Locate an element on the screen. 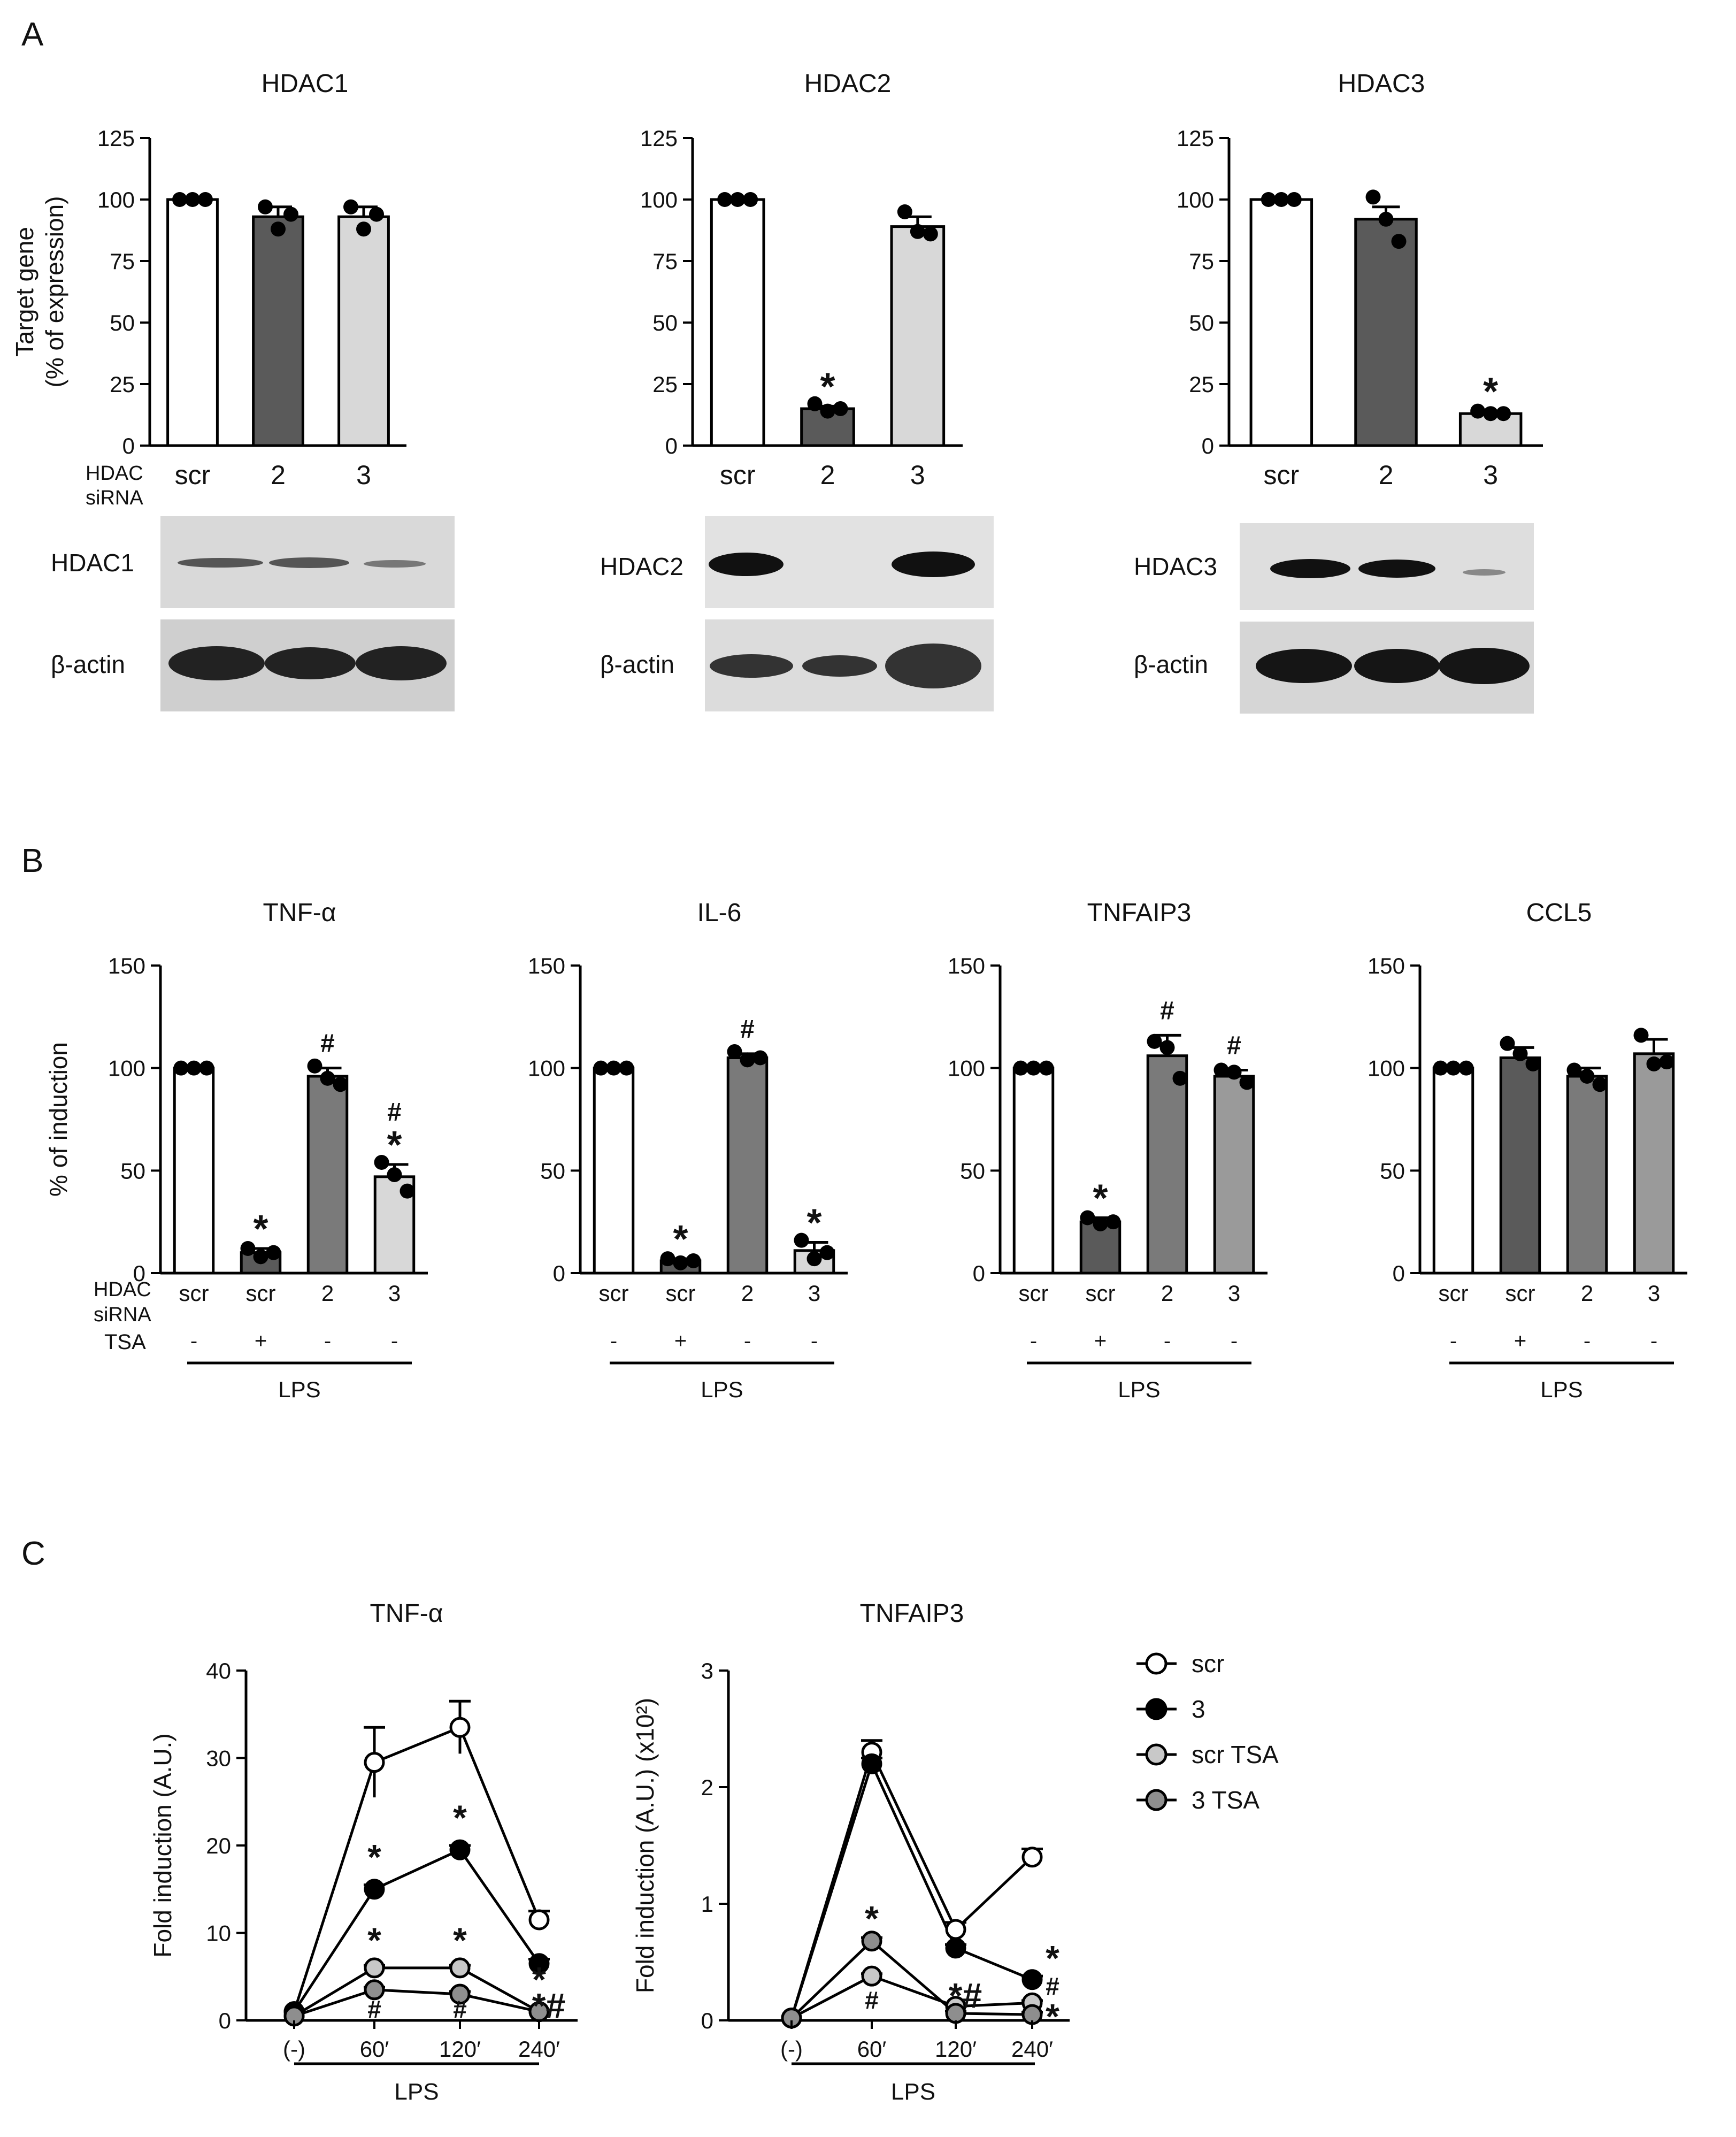  y-tick-label: 125 is located at coordinates (116, 138).